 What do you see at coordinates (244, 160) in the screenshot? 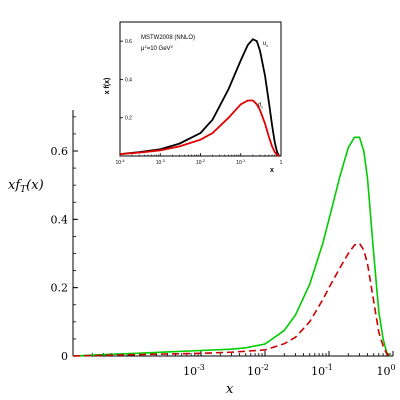
I see `inset-x-tick-exp: -1` at bounding box center [244, 160].